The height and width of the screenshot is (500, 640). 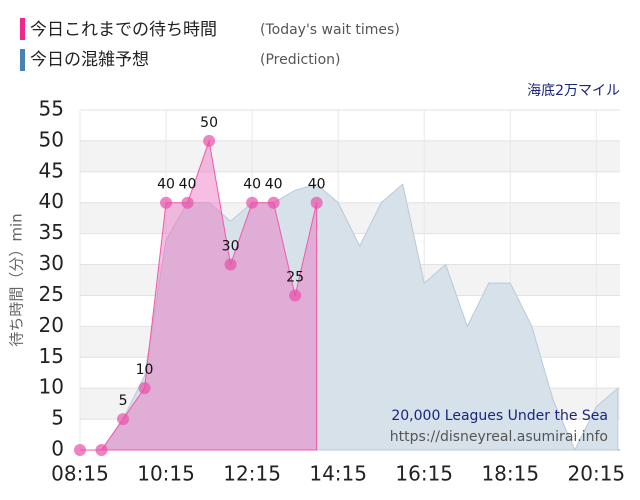 I want to click on y-tick-label: 40, so click(x=51, y=201).